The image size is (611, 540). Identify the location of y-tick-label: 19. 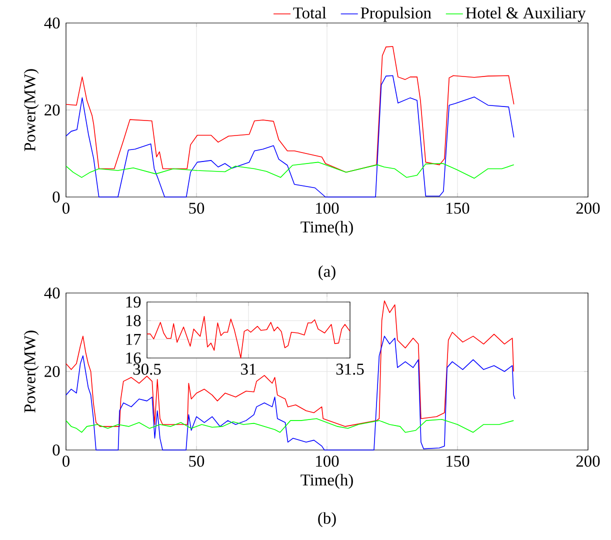
(133, 302).